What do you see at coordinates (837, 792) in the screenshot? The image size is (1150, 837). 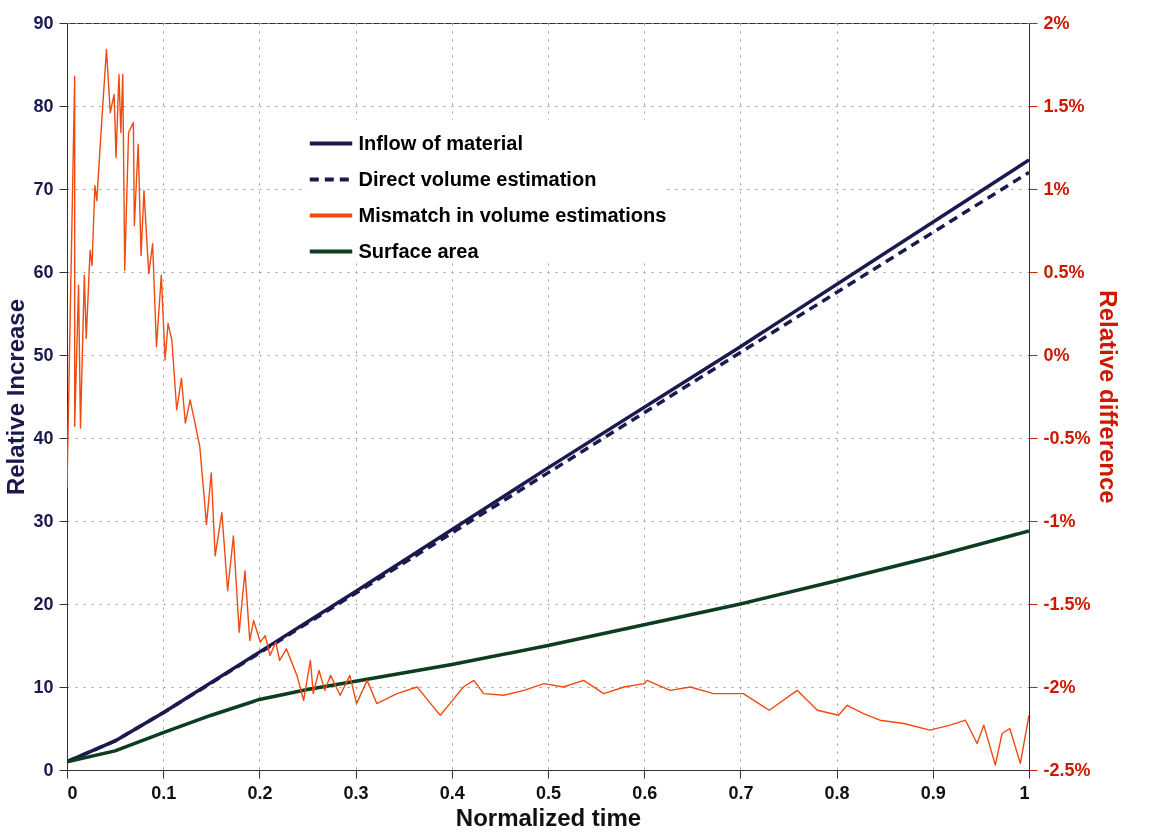 I see `x-tick-label: 0.8` at bounding box center [837, 792].